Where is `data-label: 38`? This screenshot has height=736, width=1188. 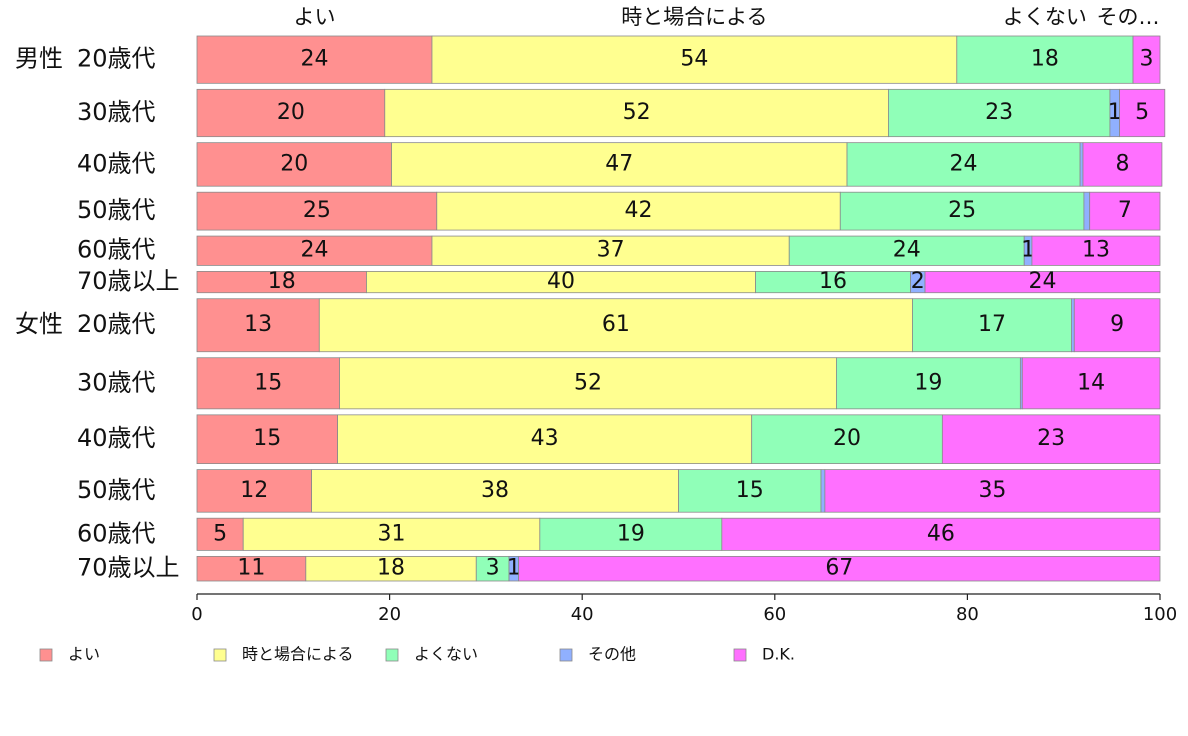
data-label: 38 is located at coordinates (495, 490).